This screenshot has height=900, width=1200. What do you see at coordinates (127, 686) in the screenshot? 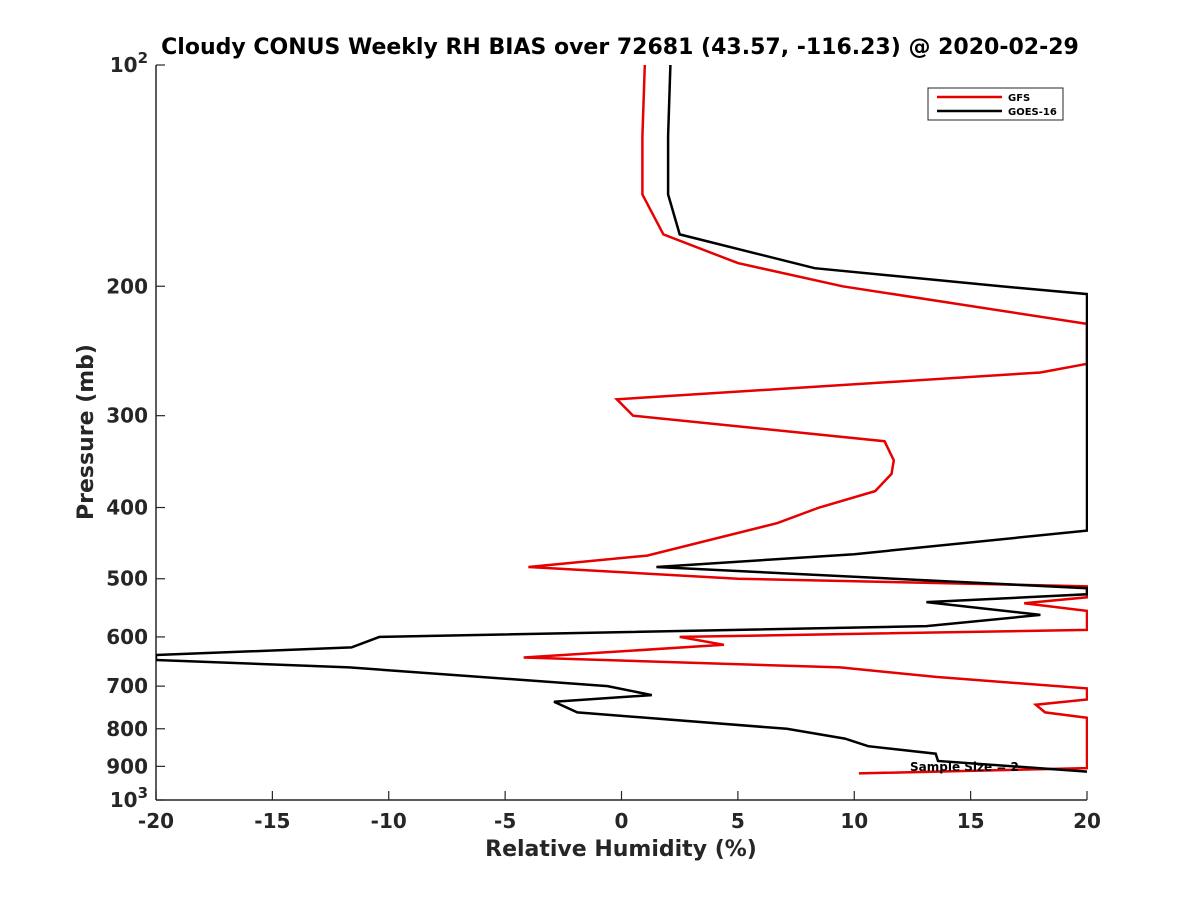
I see `y-tick-label: 700` at bounding box center [127, 686].